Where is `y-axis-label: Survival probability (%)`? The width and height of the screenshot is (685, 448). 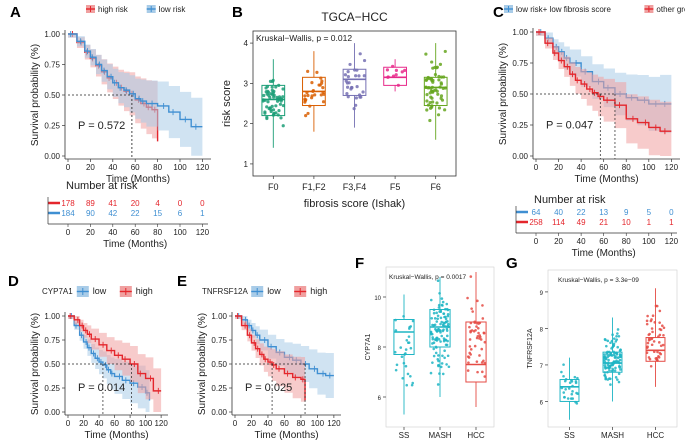 y-axis-label: Survival probability (%) is located at coordinates (35, 364).